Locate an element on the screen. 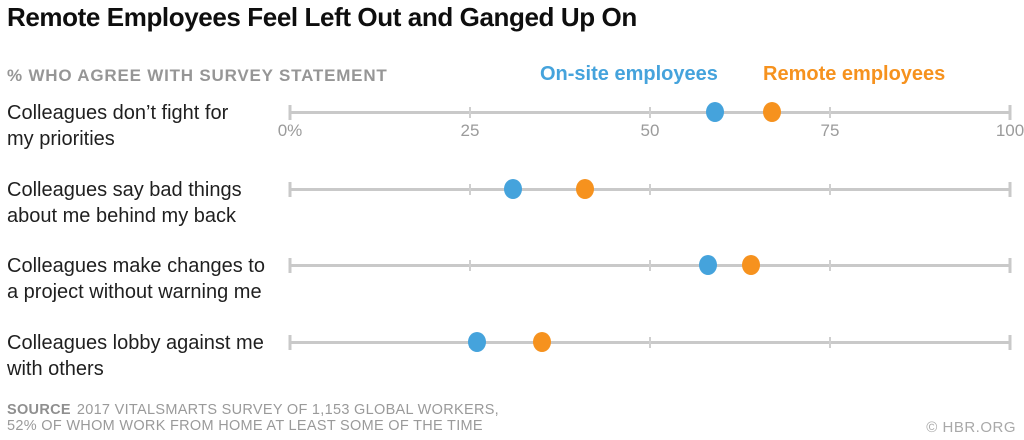 This screenshot has height=440, width=1024. row-label-line: Colleagues lobby against me is located at coordinates (135, 343).